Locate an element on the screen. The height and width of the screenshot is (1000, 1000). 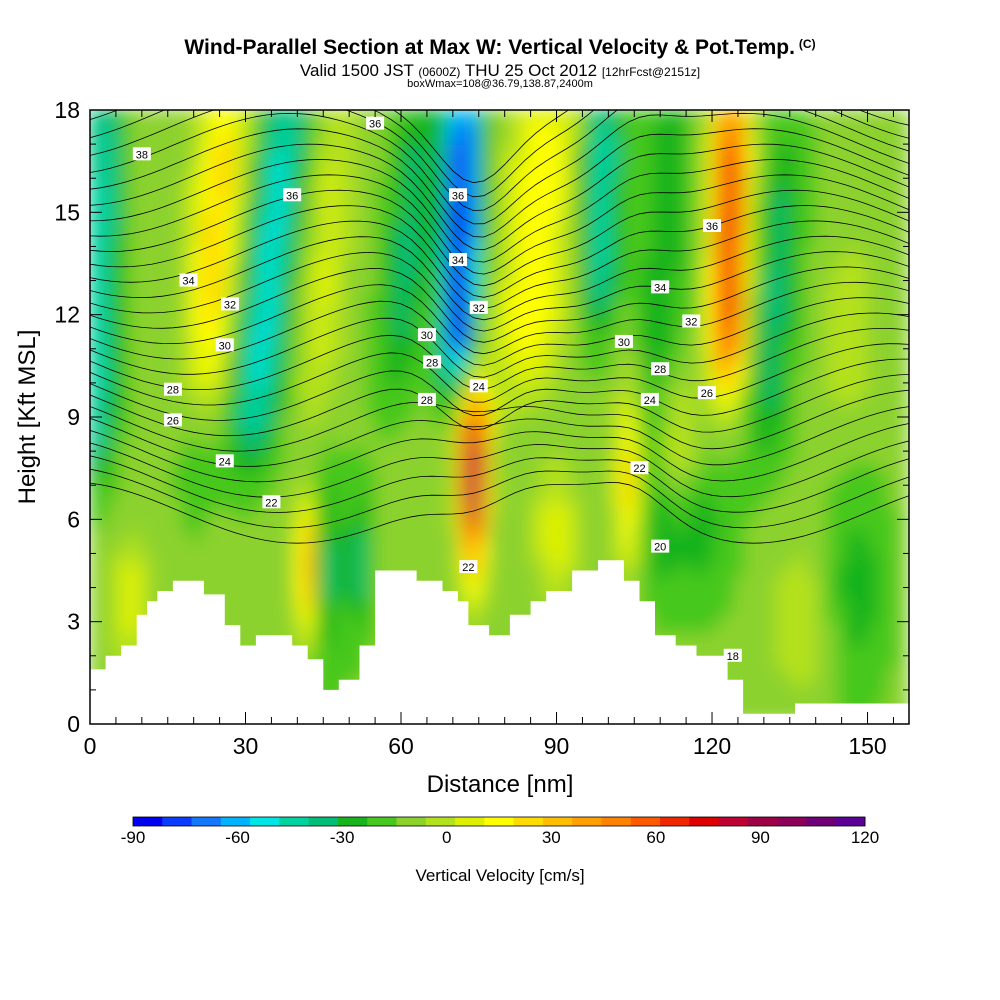
contour-label: 38 is located at coordinates (141, 154).